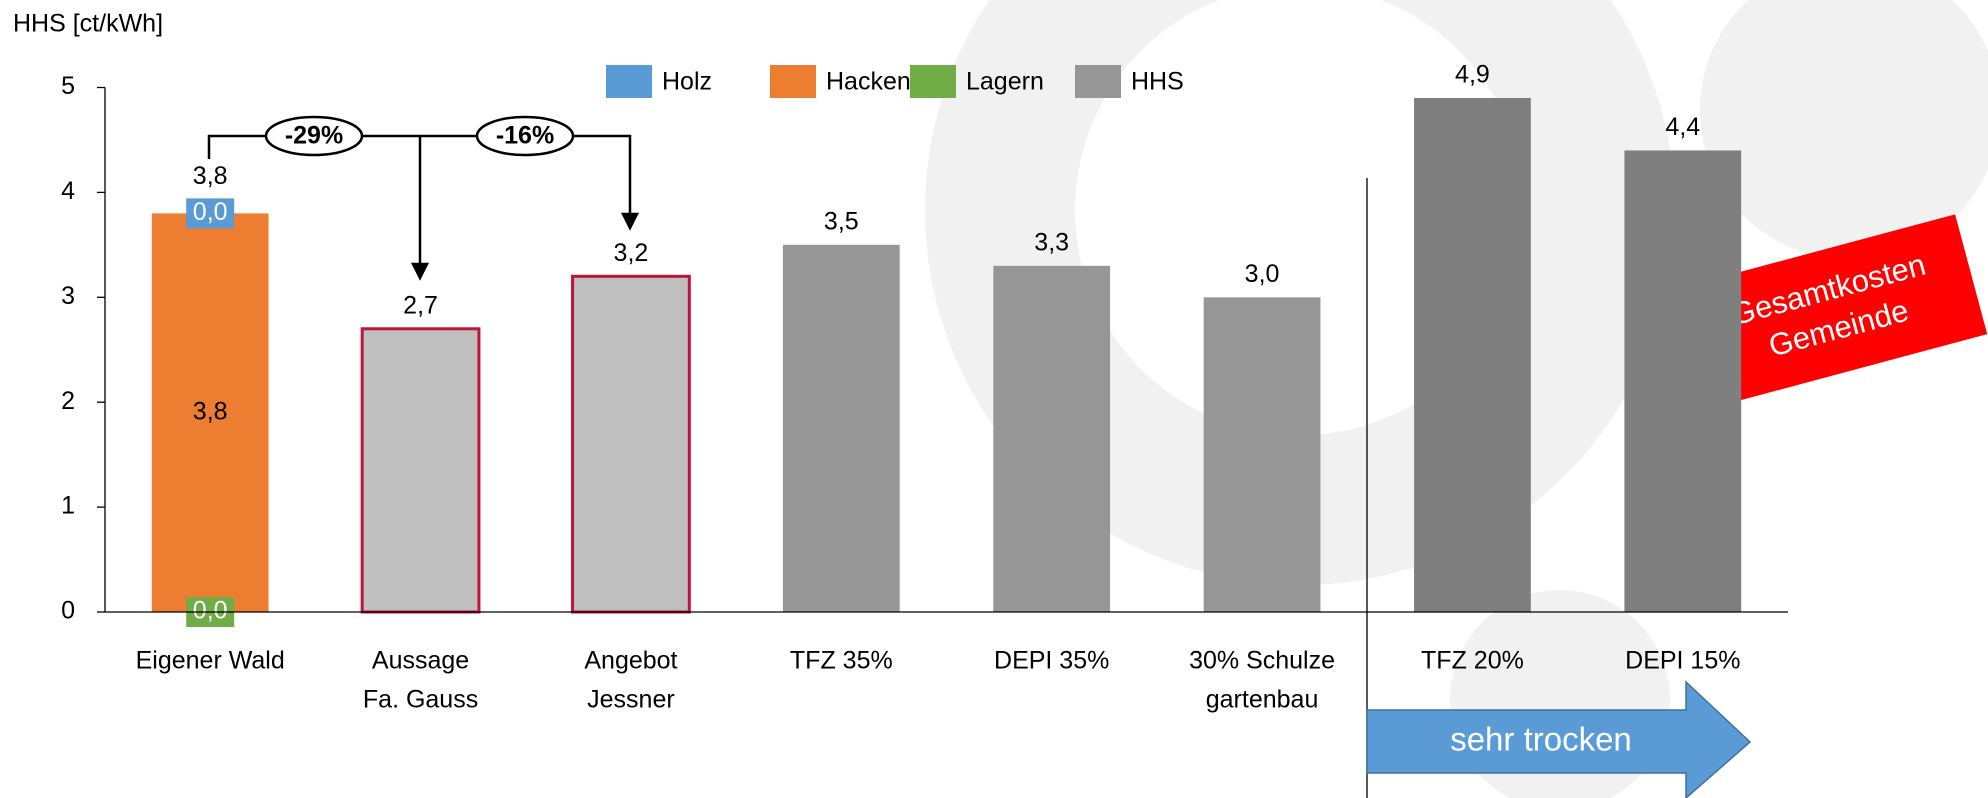 The width and height of the screenshot is (1988, 798). I want to click on x-tick-label: Aussage, so click(420, 661).